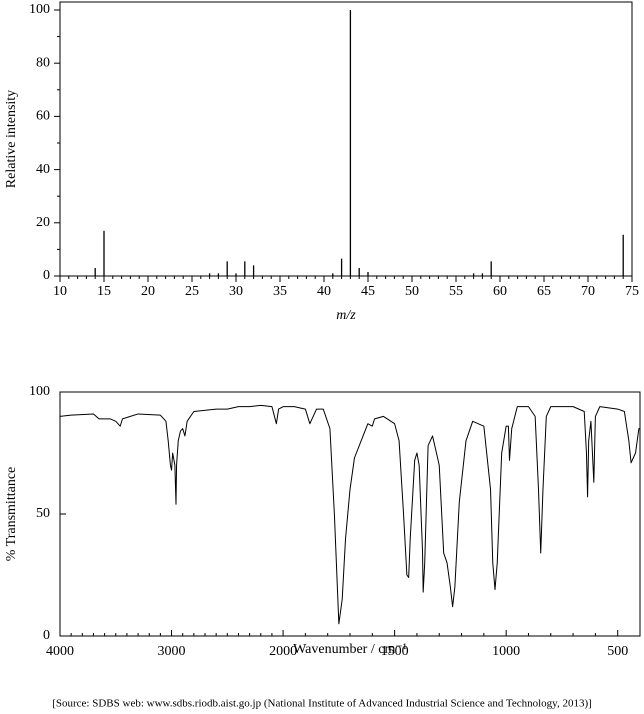 Image resolution: width=644 pixels, height=714 pixels. Describe the element at coordinates (43, 116) in the screenshot. I see `y-tick-label: 60` at that location.